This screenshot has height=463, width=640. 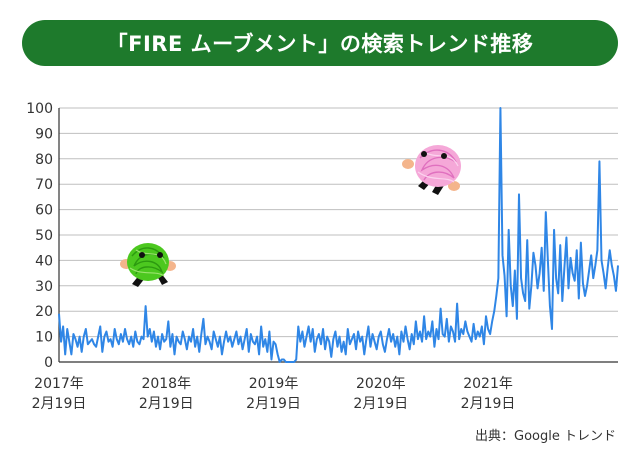 I want to click on pink-mascot-icon, so click(x=431, y=170).